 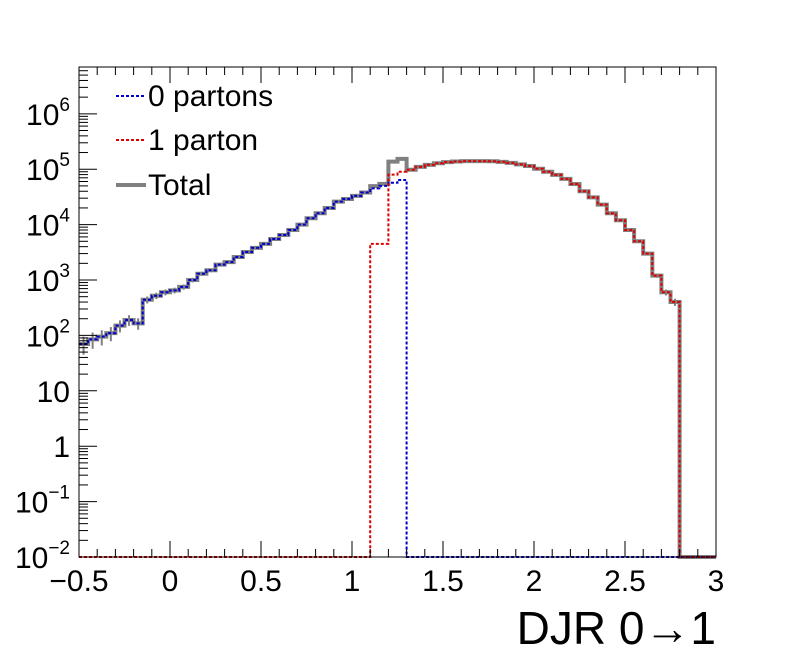 What do you see at coordinates (78, 581) in the screenshot?
I see `x-tick-label: −0.5` at bounding box center [78, 581].